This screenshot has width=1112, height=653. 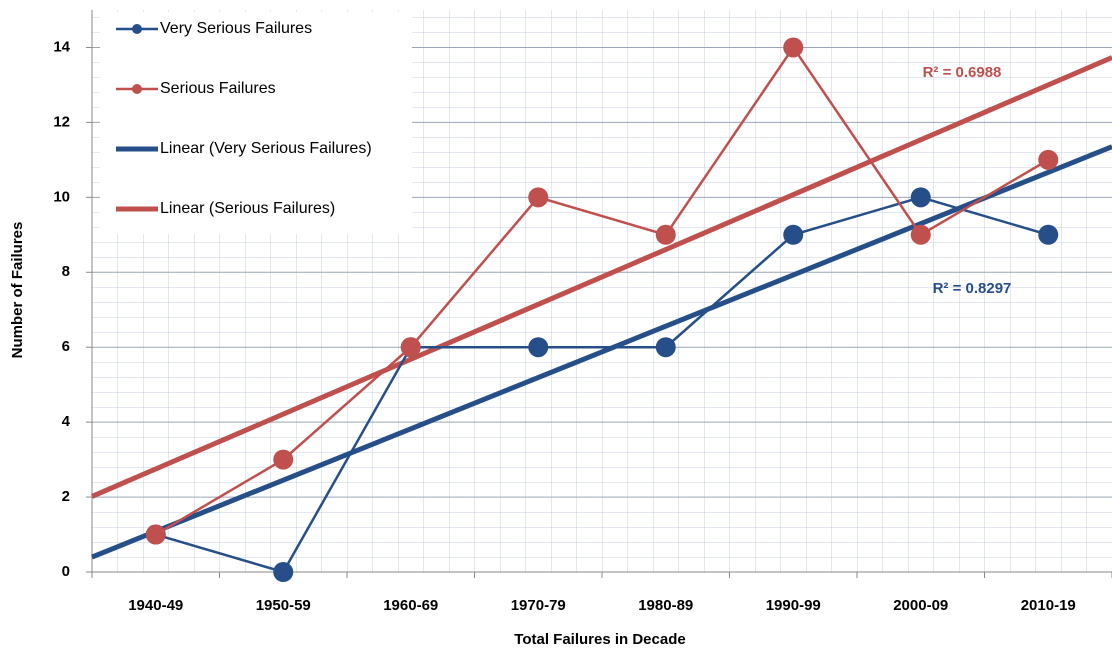 What do you see at coordinates (61, 46) in the screenshot?
I see `y-tick-label: 14` at bounding box center [61, 46].